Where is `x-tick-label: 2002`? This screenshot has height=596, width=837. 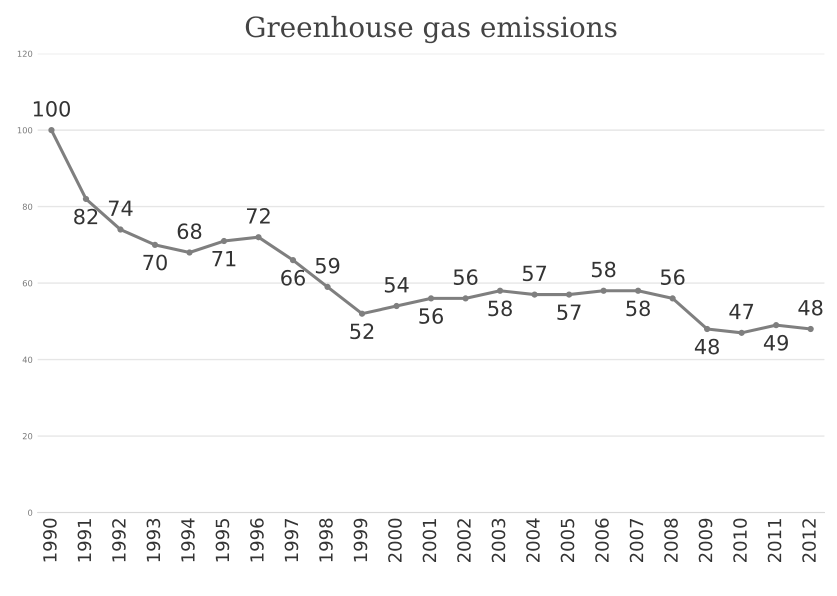 x-tick-label: 2002 is located at coordinates (464, 540).